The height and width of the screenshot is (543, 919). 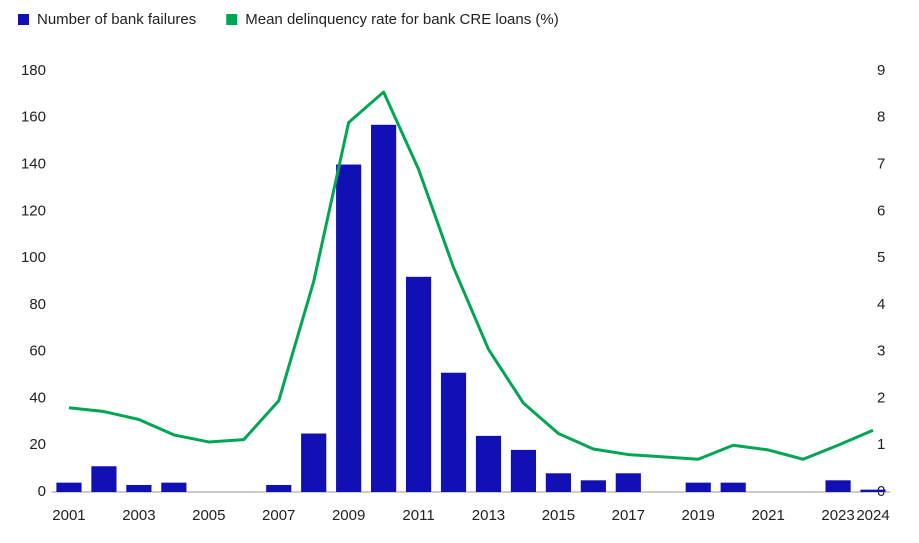 I want to click on x-tick-label: 2024, so click(x=872, y=515).